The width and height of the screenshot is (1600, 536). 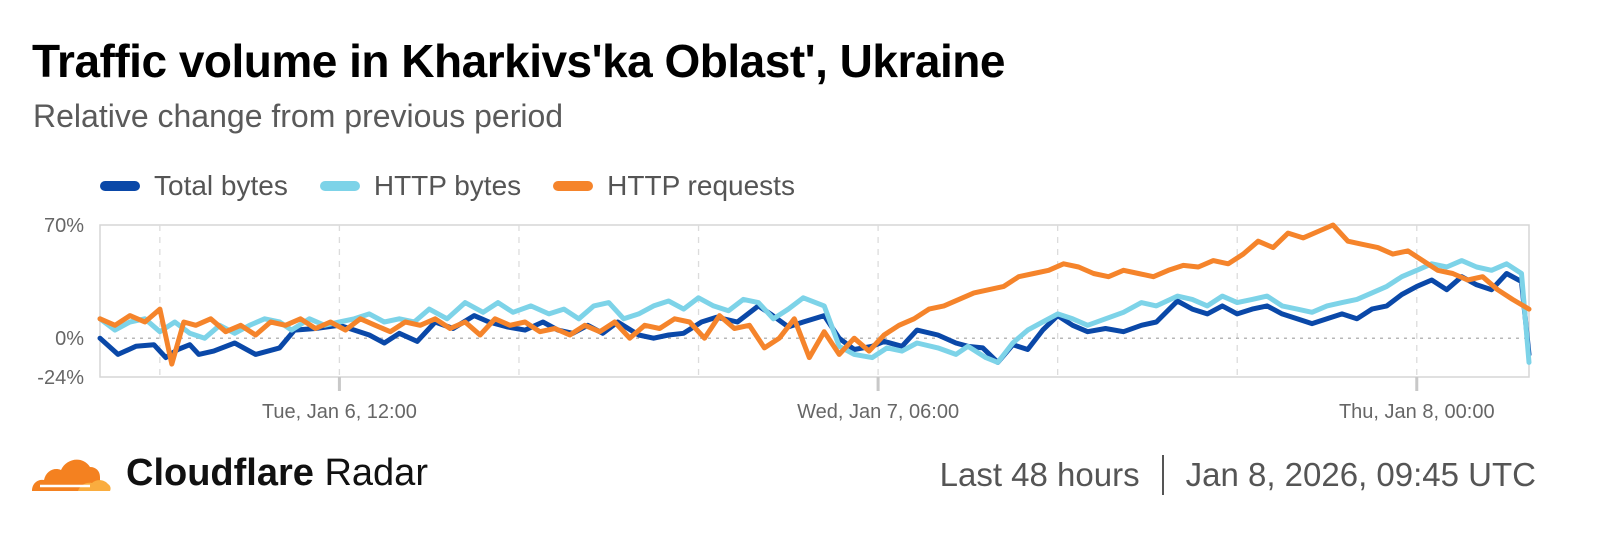 I want to click on legend-label-http-bytes: HTTP bytes, so click(x=447, y=185).